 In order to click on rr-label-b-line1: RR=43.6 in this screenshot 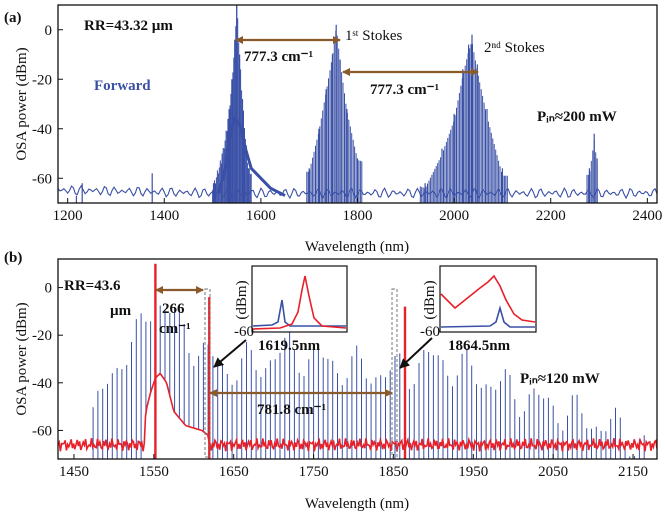, I will do `click(92, 286)`.